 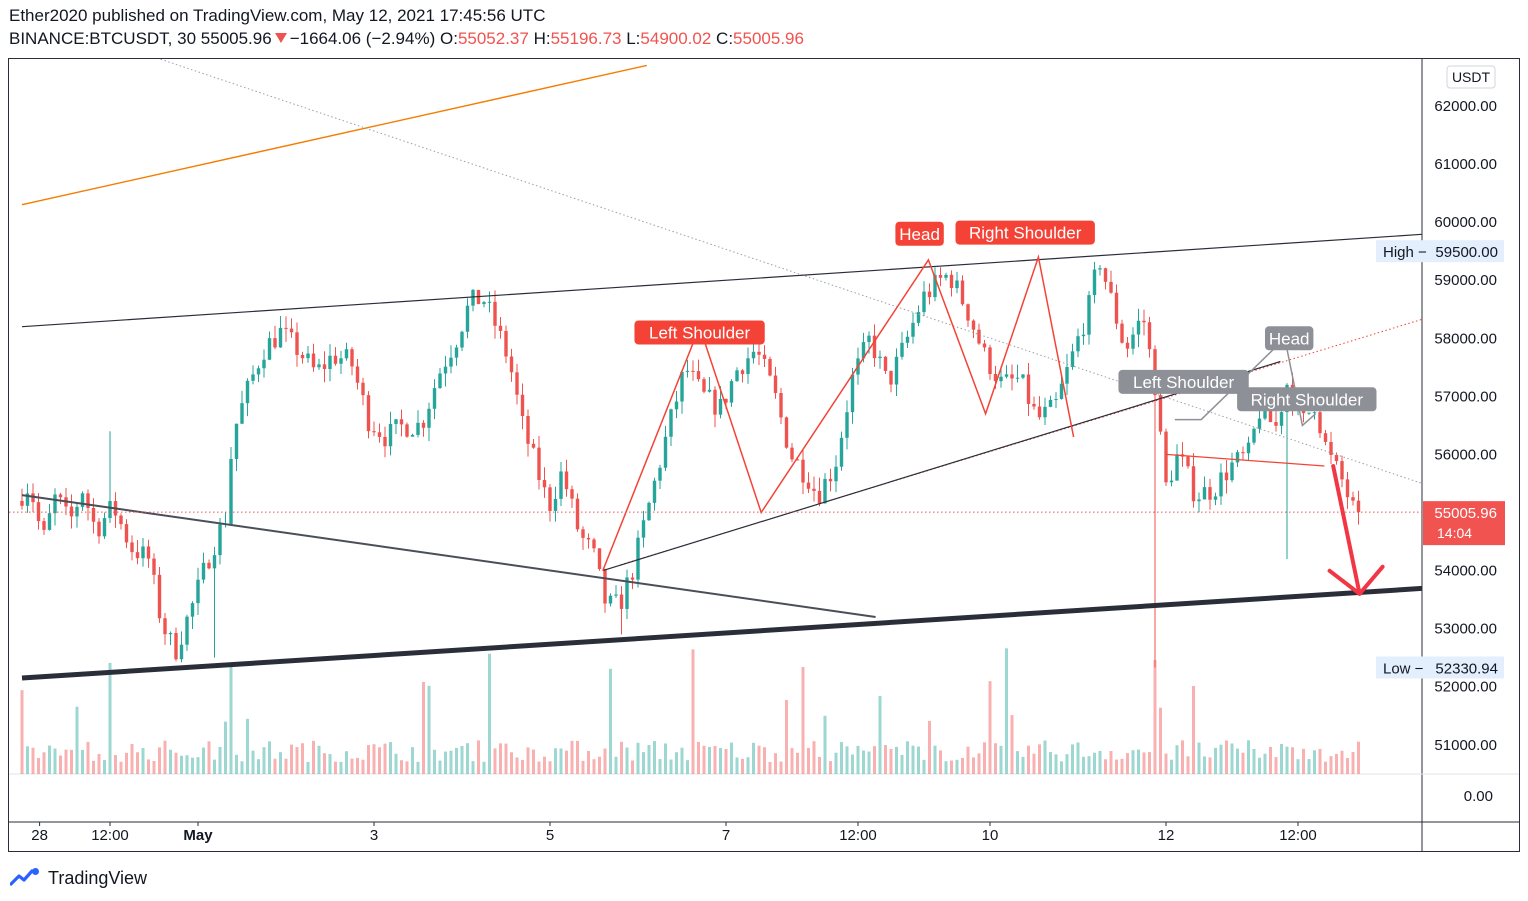 I want to click on session-low-badge-label: Low −, so click(x=1403, y=668).